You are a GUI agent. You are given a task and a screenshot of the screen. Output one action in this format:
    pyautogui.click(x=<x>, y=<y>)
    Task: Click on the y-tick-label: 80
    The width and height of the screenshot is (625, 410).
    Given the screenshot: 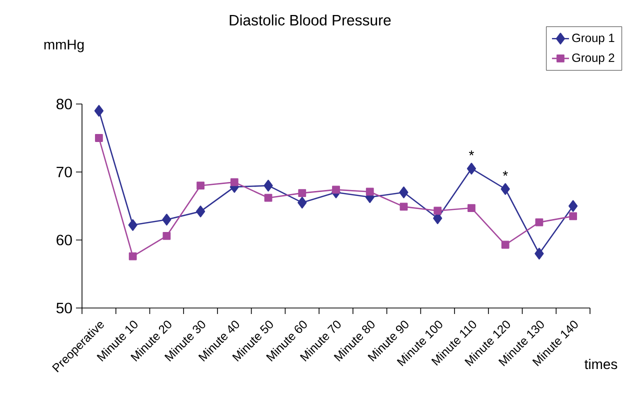 What is the action you would take?
    pyautogui.click(x=64, y=104)
    